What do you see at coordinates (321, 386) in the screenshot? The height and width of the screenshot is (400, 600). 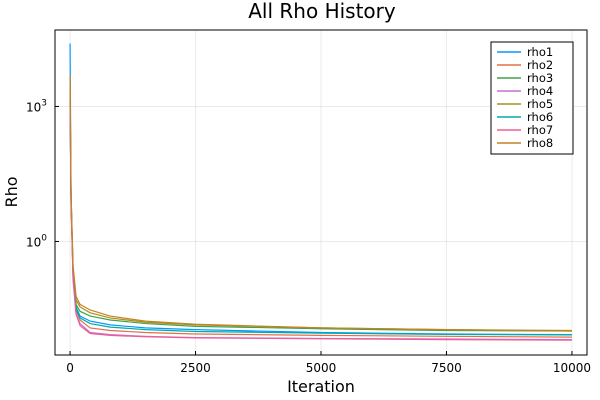 I see `x-axis-label: Iteration` at bounding box center [321, 386].